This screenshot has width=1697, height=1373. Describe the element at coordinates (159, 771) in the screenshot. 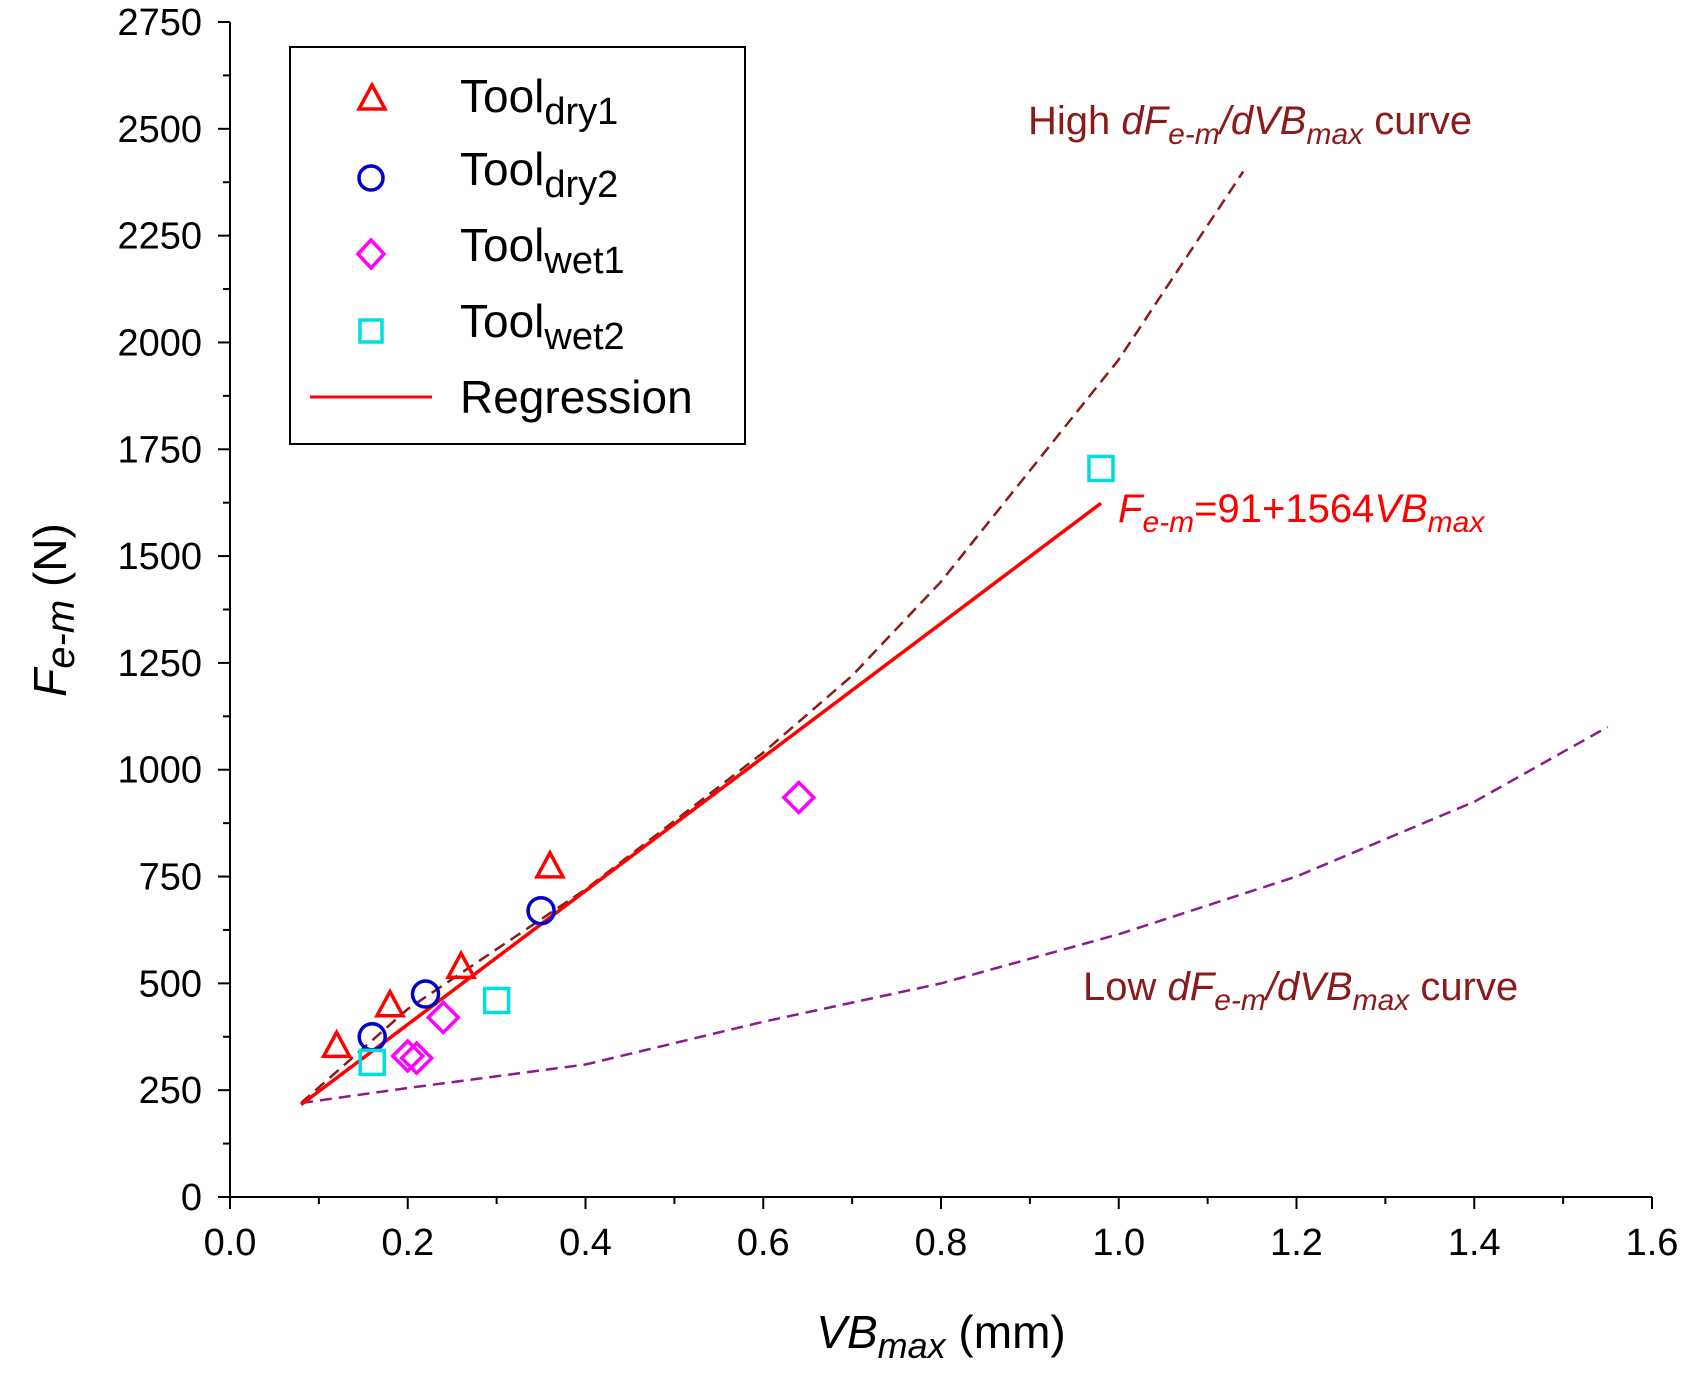

I see `y-tick-label: 1000` at that location.